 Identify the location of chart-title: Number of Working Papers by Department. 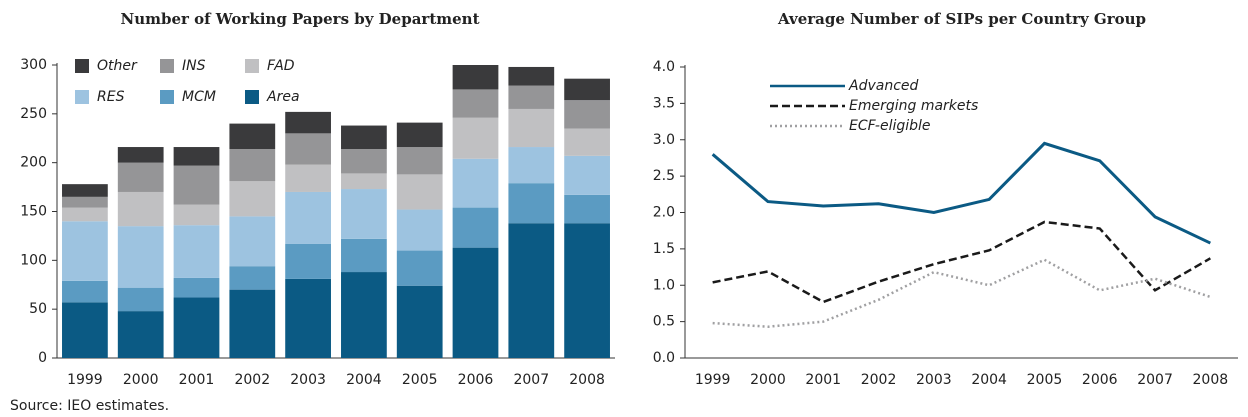
(299, 19).